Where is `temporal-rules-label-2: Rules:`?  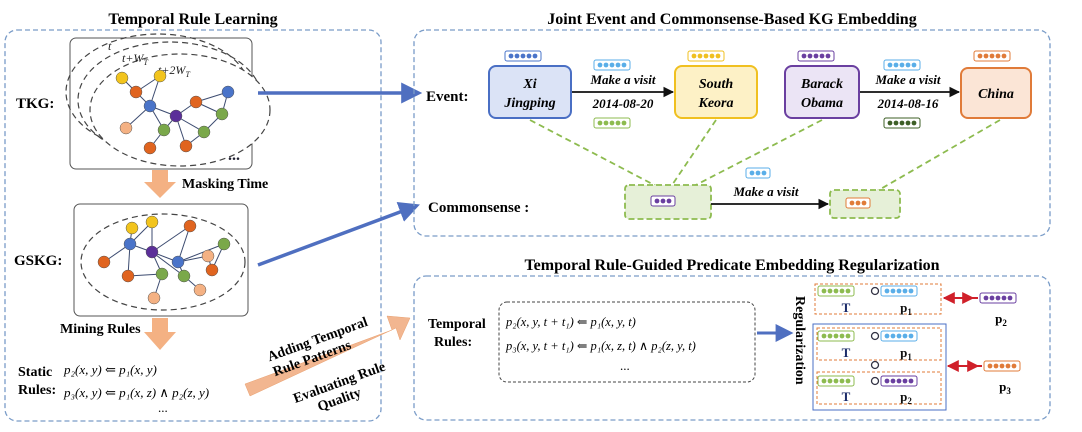
temporal-rules-label-2: Rules: is located at coordinates (453, 342).